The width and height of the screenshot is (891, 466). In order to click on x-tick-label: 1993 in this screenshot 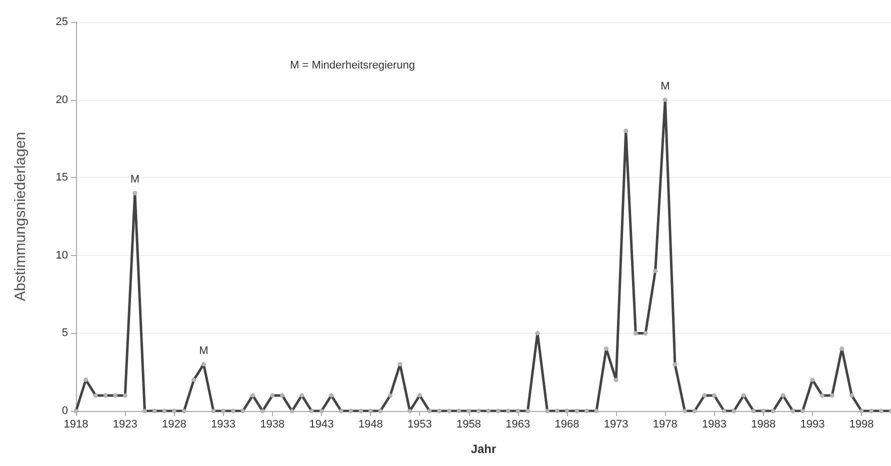, I will do `click(812, 424)`.